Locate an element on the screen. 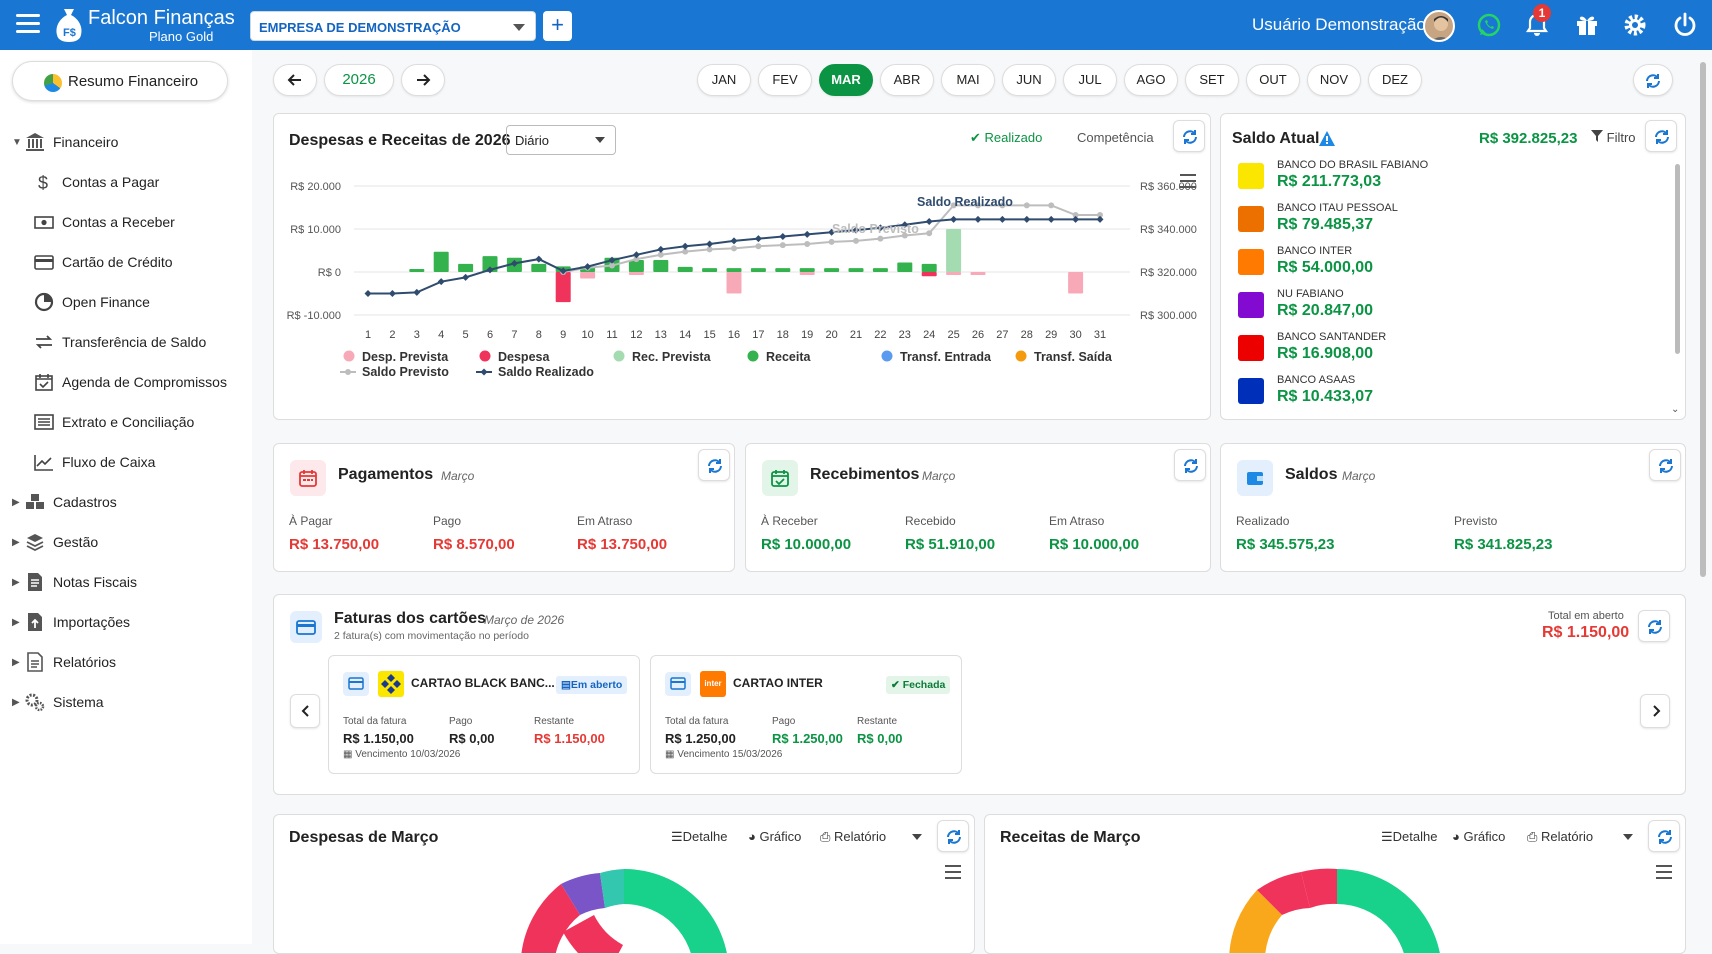  refresh-receitas-button is located at coordinates (1664, 836).